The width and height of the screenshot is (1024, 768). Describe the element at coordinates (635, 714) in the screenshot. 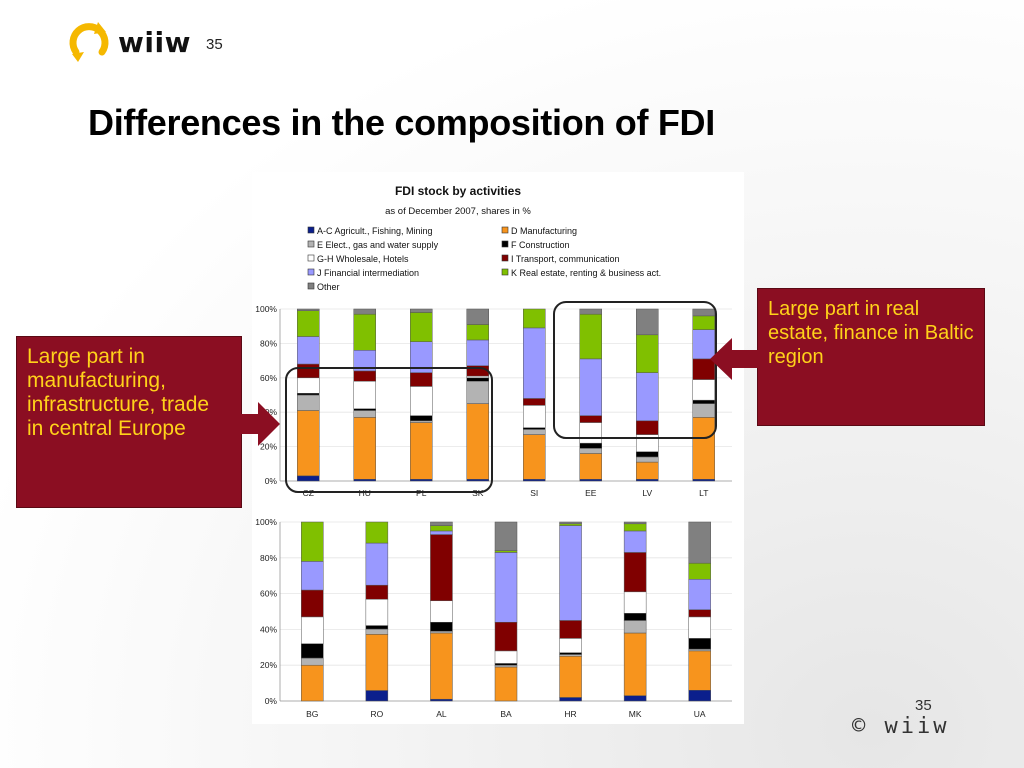

I see `x-tick-label: MK` at that location.